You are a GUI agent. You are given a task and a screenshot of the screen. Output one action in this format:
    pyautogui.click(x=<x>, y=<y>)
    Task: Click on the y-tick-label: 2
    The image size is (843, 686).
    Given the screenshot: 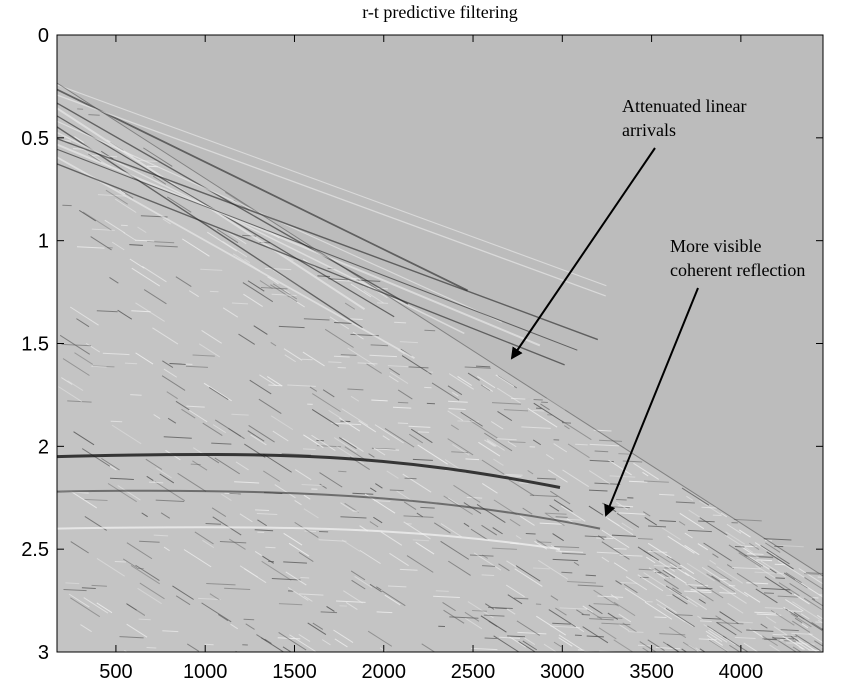 What is the action you would take?
    pyautogui.click(x=43, y=447)
    